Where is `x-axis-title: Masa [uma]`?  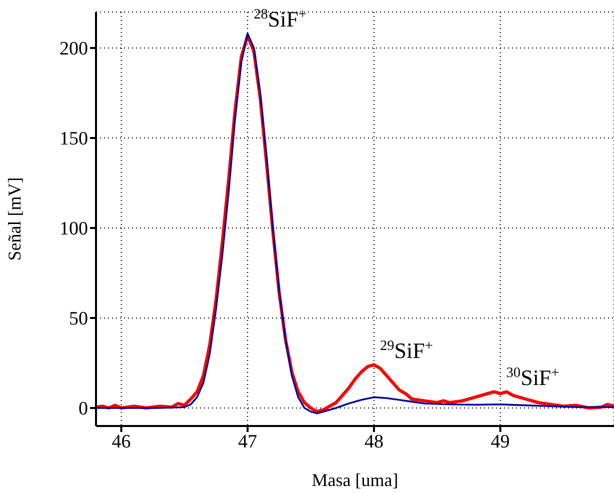 x-axis-title: Masa [uma] is located at coordinates (355, 480).